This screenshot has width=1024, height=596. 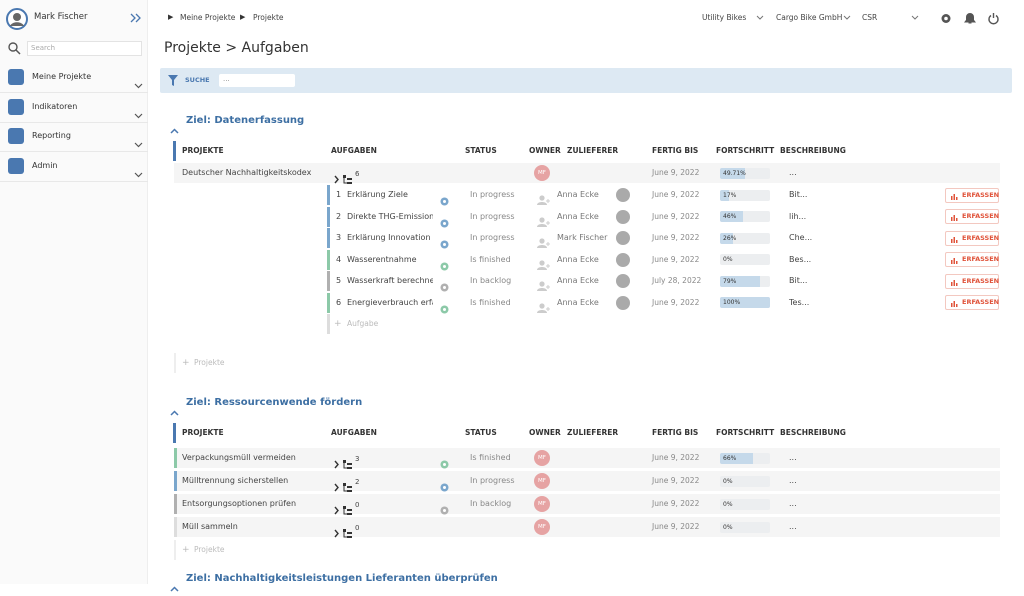 What do you see at coordinates (74, 108) in the screenshot?
I see `menu-item: Indikatoren` at bounding box center [74, 108].